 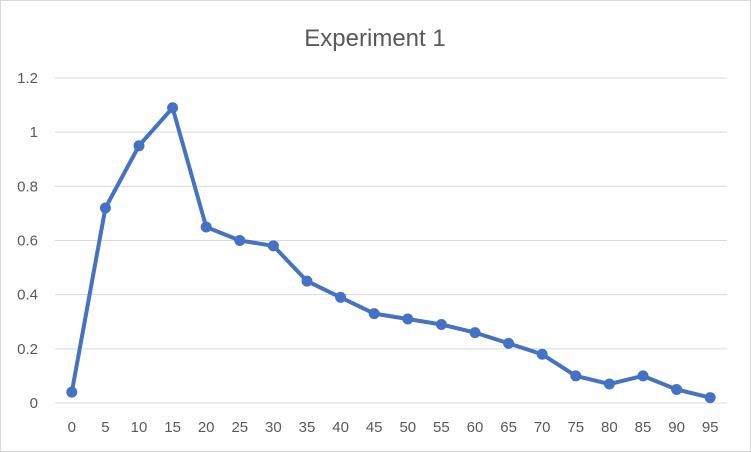 What do you see at coordinates (609, 427) in the screenshot?
I see `x-tick-label: 80` at bounding box center [609, 427].